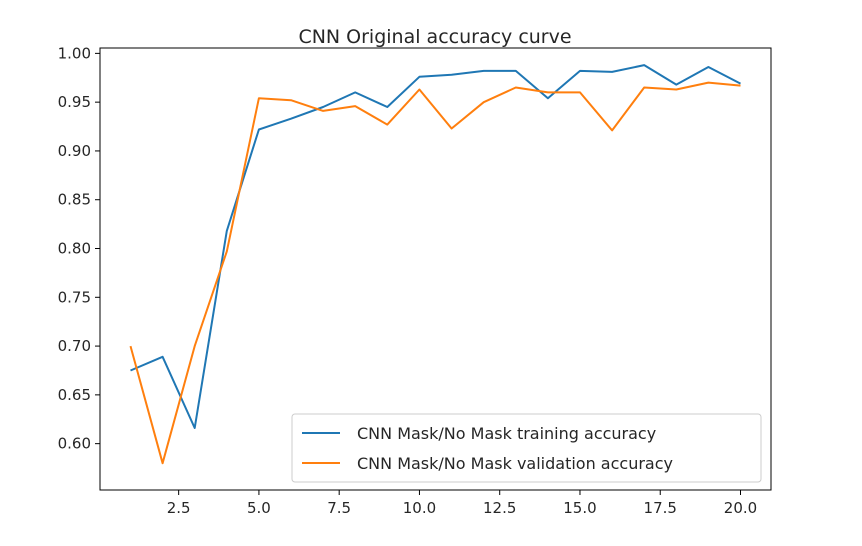 Image resolution: width=862 pixels, height=546 pixels. What do you see at coordinates (740, 508) in the screenshot?
I see `x-tick-label: 20.0` at bounding box center [740, 508].